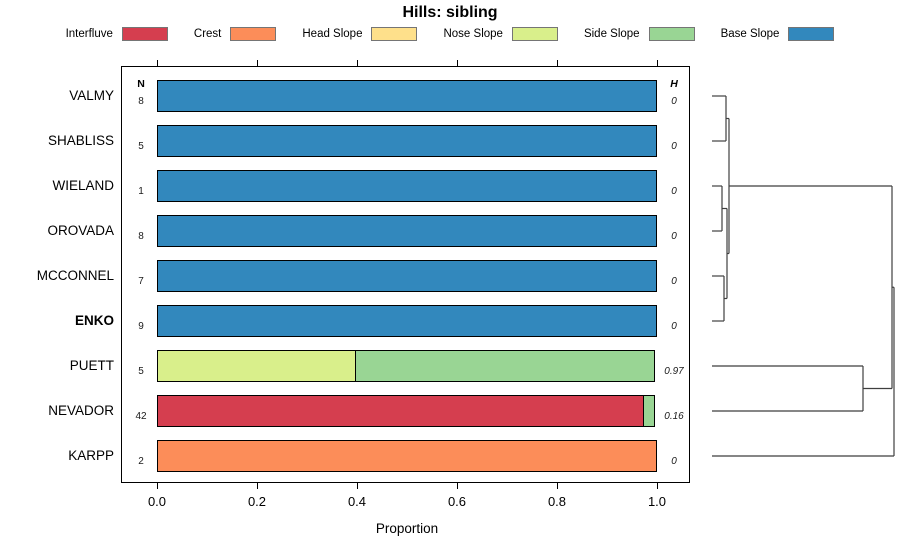  I want to click on n-column-header: N, so click(141, 84).